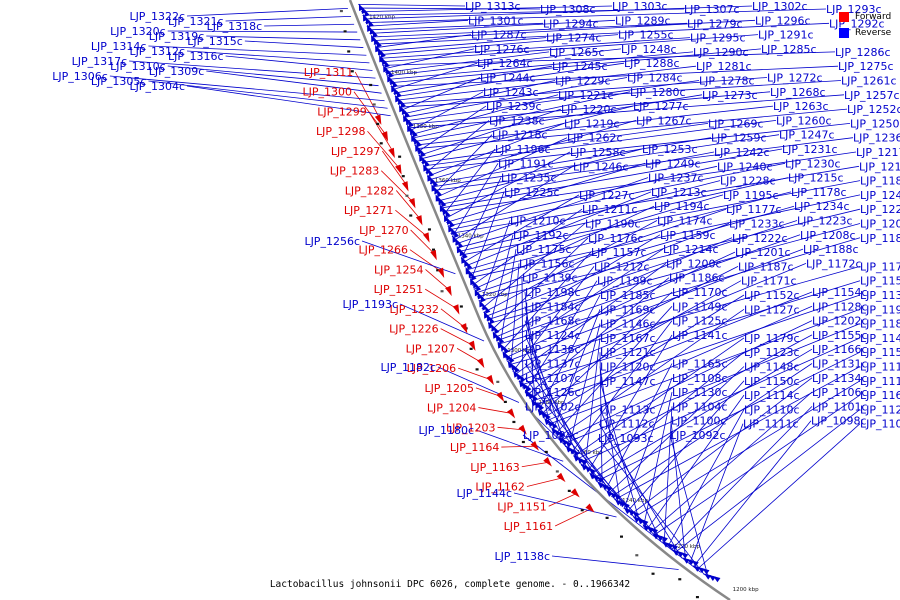 The width and height of the screenshot is (900, 600). I want to click on forward-label-ljp-1297: LJP_1297, so click(356, 151).